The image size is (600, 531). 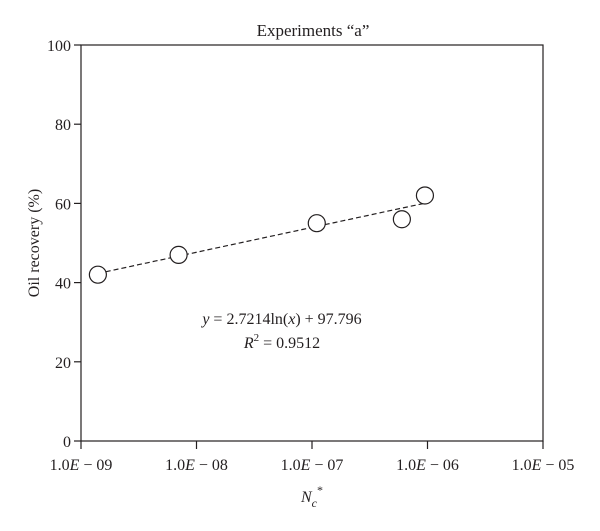 What do you see at coordinates (81, 465) in the screenshot?
I see `x-tick-label: 1.0E − 09` at bounding box center [81, 465].